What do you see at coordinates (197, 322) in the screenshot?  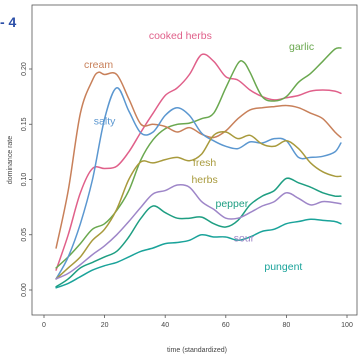 I see `x-axis: 0 20 40 60 80 100` at bounding box center [197, 322].